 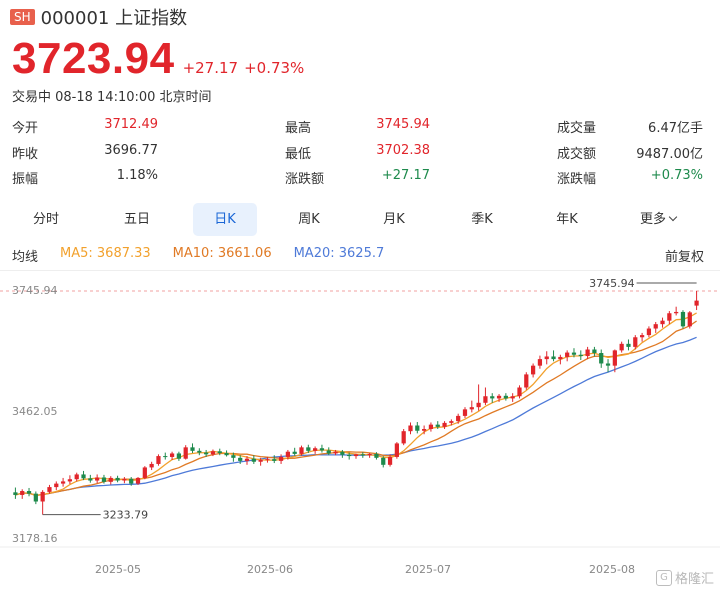 I want to click on watermark: G 格隆汇, so click(x=684, y=577).